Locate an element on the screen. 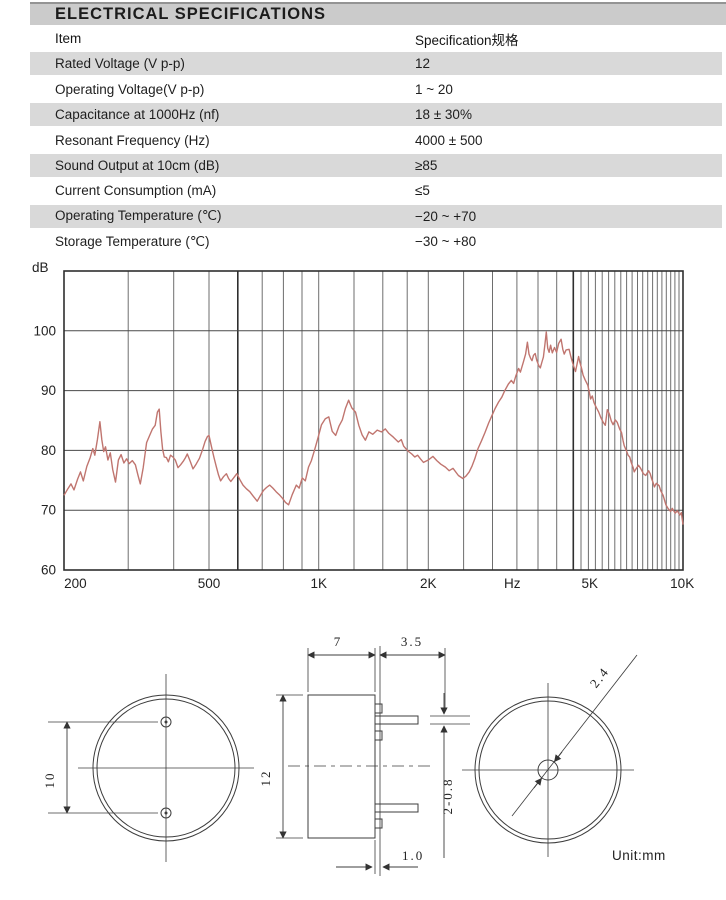 The width and height of the screenshot is (726, 900). dim-label-pin-size: 2-0.8 is located at coordinates (447, 795).